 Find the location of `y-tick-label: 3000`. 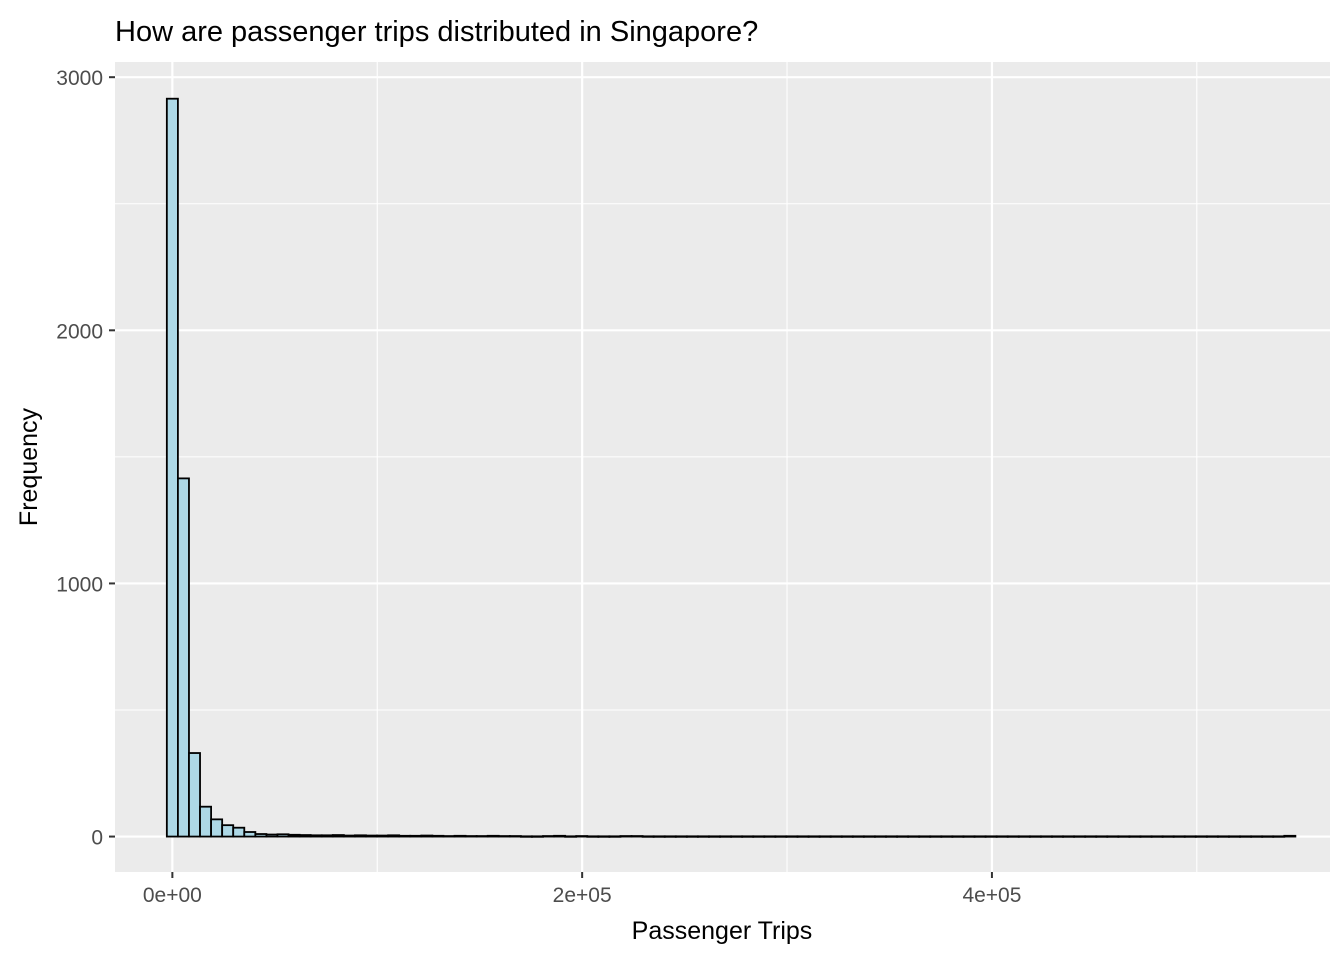

y-tick-label: 3000 is located at coordinates (79, 78).